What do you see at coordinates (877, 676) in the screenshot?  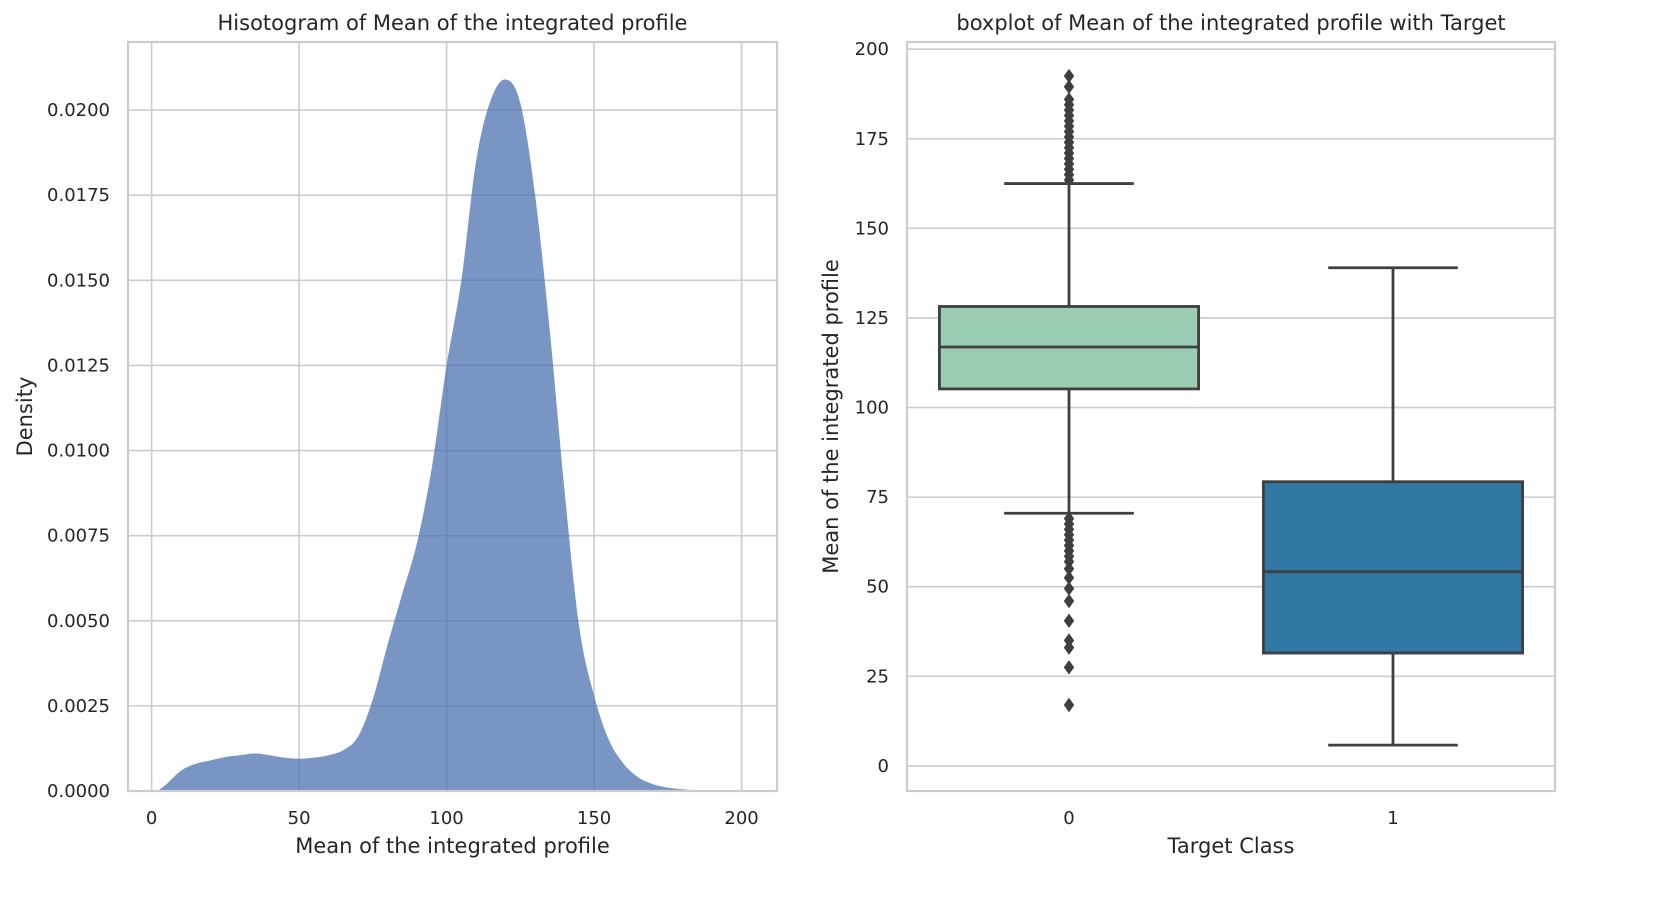 I see `boxplot-y-tick-label: 25` at bounding box center [877, 676].